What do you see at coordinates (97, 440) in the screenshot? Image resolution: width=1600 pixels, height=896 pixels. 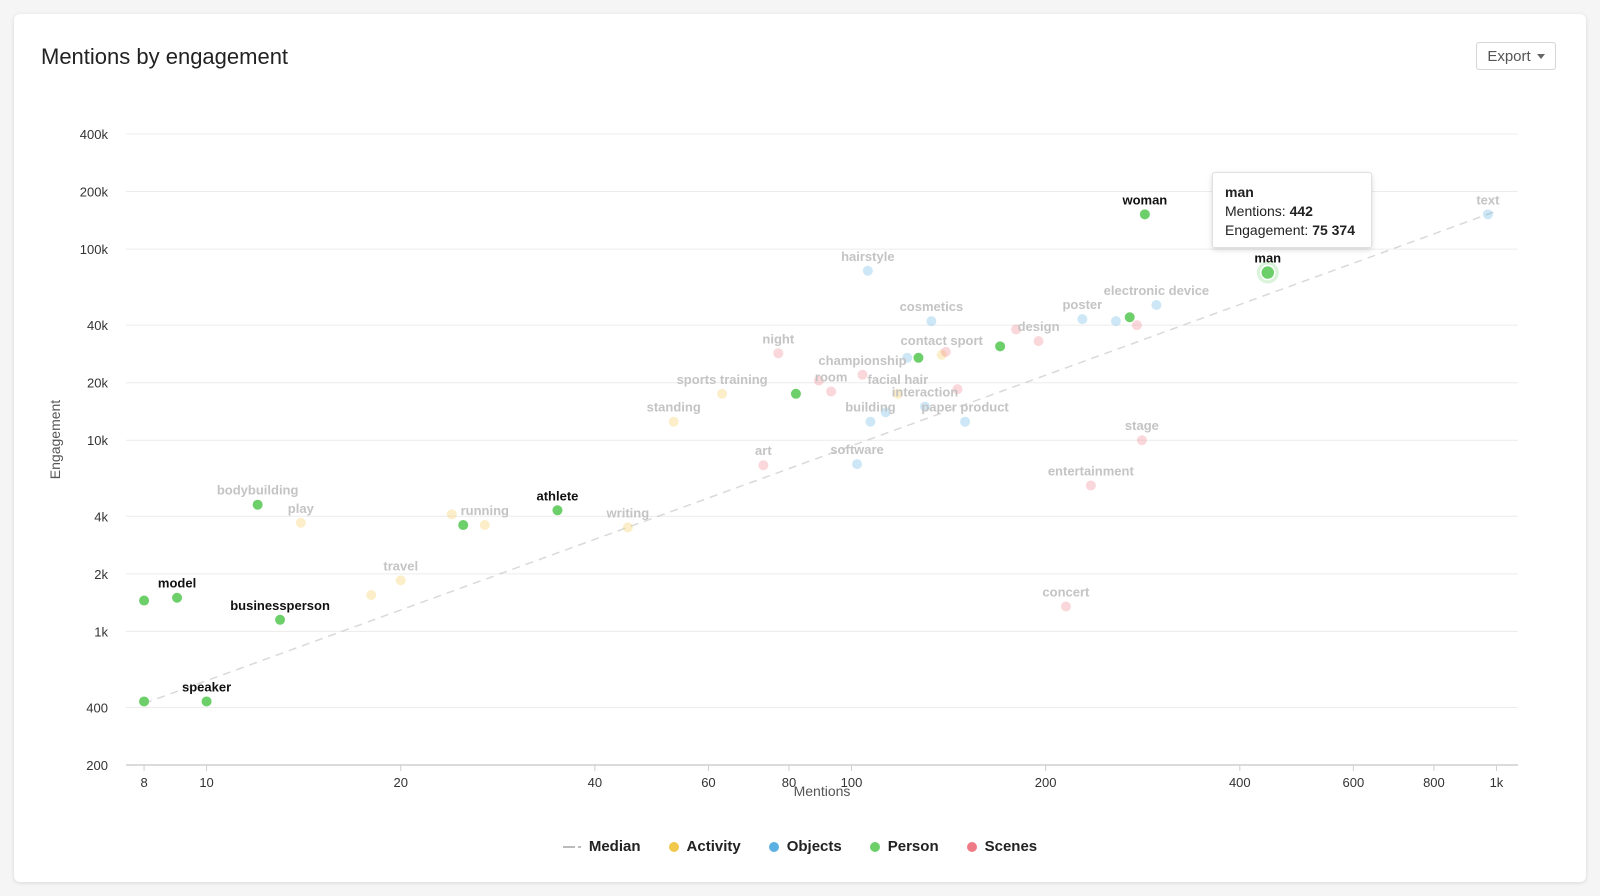 I see `y-tick-label: 10k` at bounding box center [97, 440].